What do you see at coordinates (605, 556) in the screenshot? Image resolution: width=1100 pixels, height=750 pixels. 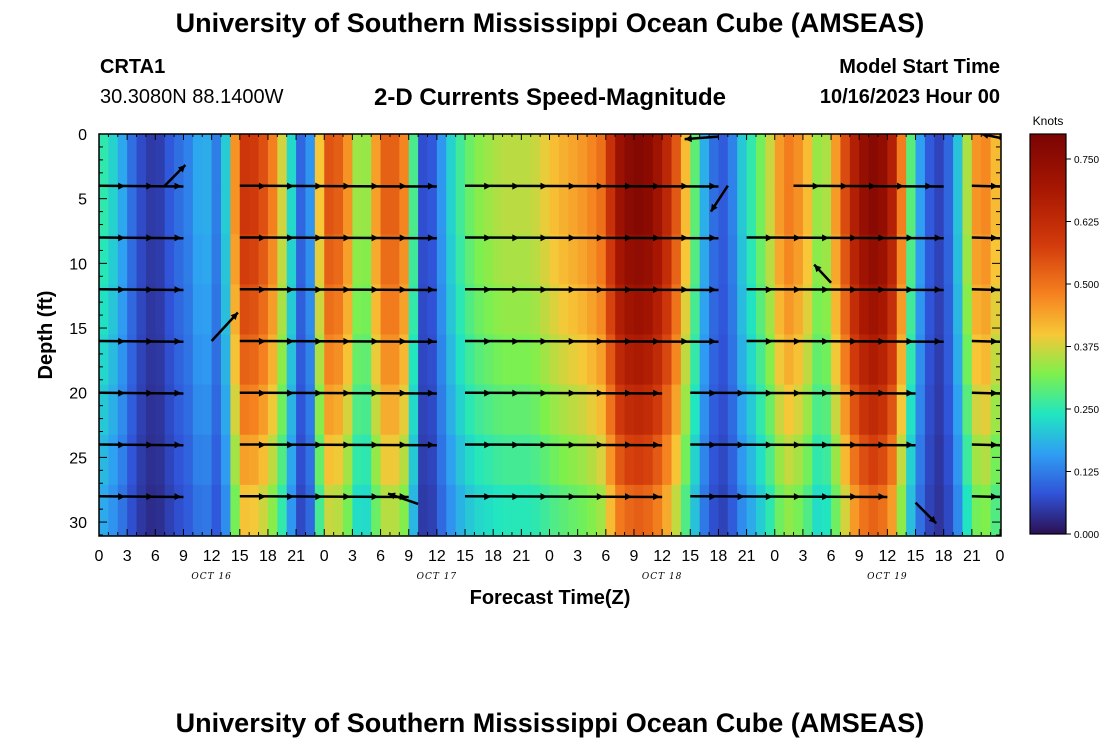 I see `x-tick-label: 6` at bounding box center [605, 556].